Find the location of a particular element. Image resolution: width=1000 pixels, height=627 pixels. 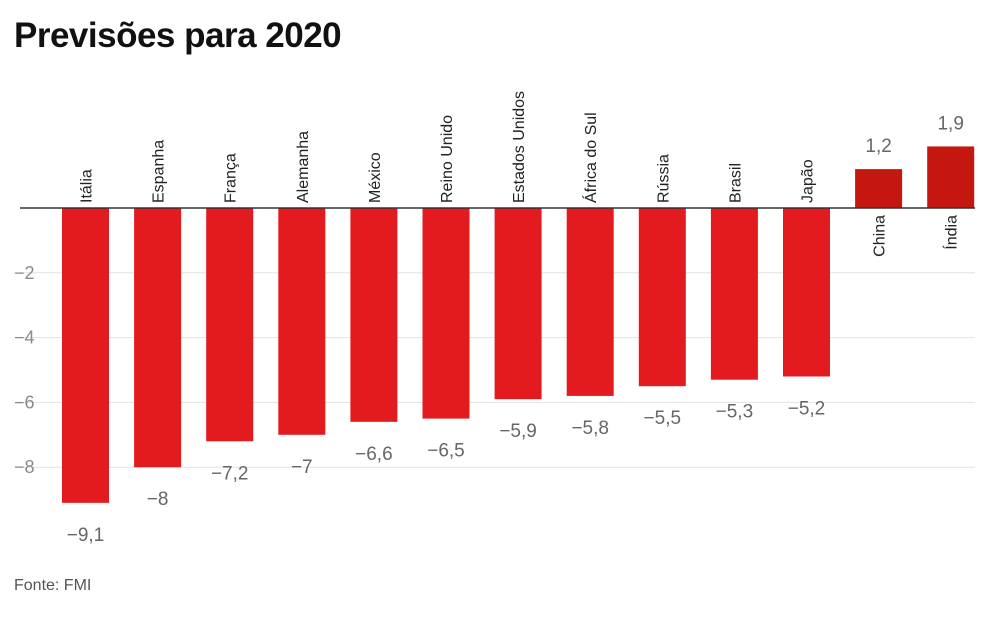

value-label: −6,6 is located at coordinates (374, 454).